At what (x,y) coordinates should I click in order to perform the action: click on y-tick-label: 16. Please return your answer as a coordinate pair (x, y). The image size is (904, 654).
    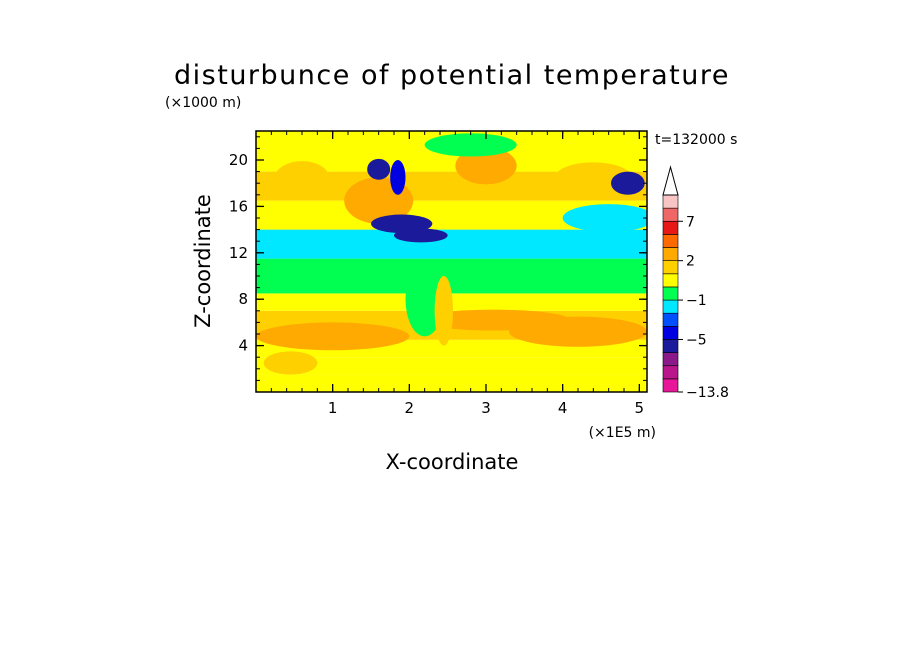
    Looking at the image, I should click on (238, 206).